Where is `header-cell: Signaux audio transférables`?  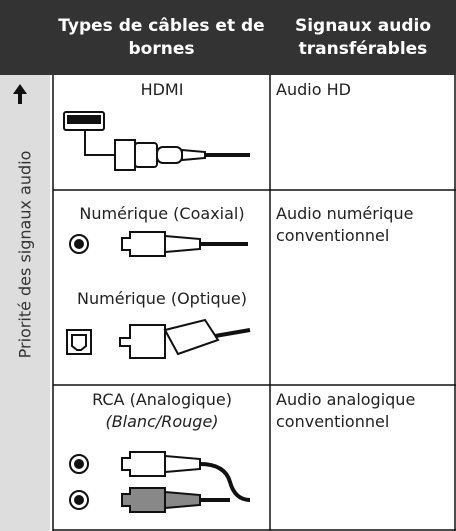
header-cell: Signaux audio transférables is located at coordinates (363, 37).